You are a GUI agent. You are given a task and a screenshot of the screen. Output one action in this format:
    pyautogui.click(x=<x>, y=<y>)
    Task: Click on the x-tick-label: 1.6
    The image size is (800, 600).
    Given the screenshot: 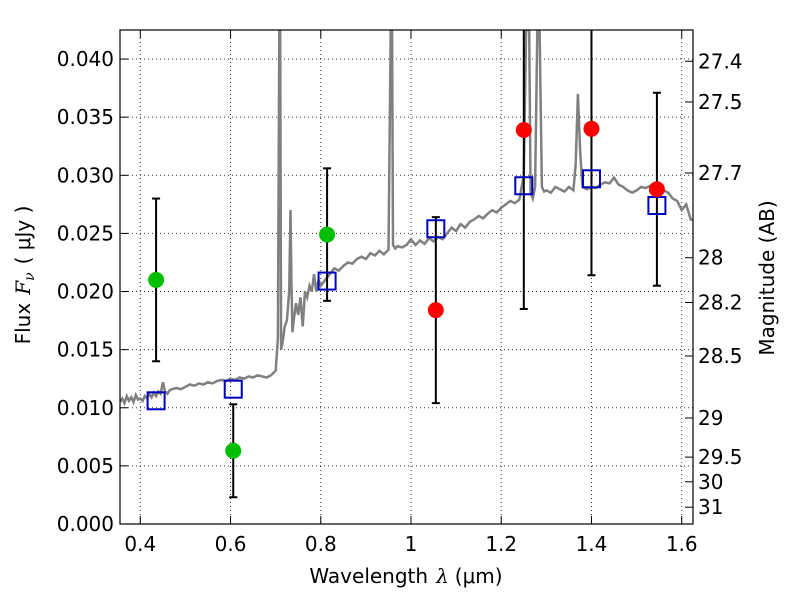 What is the action you would take?
    pyautogui.click(x=682, y=544)
    